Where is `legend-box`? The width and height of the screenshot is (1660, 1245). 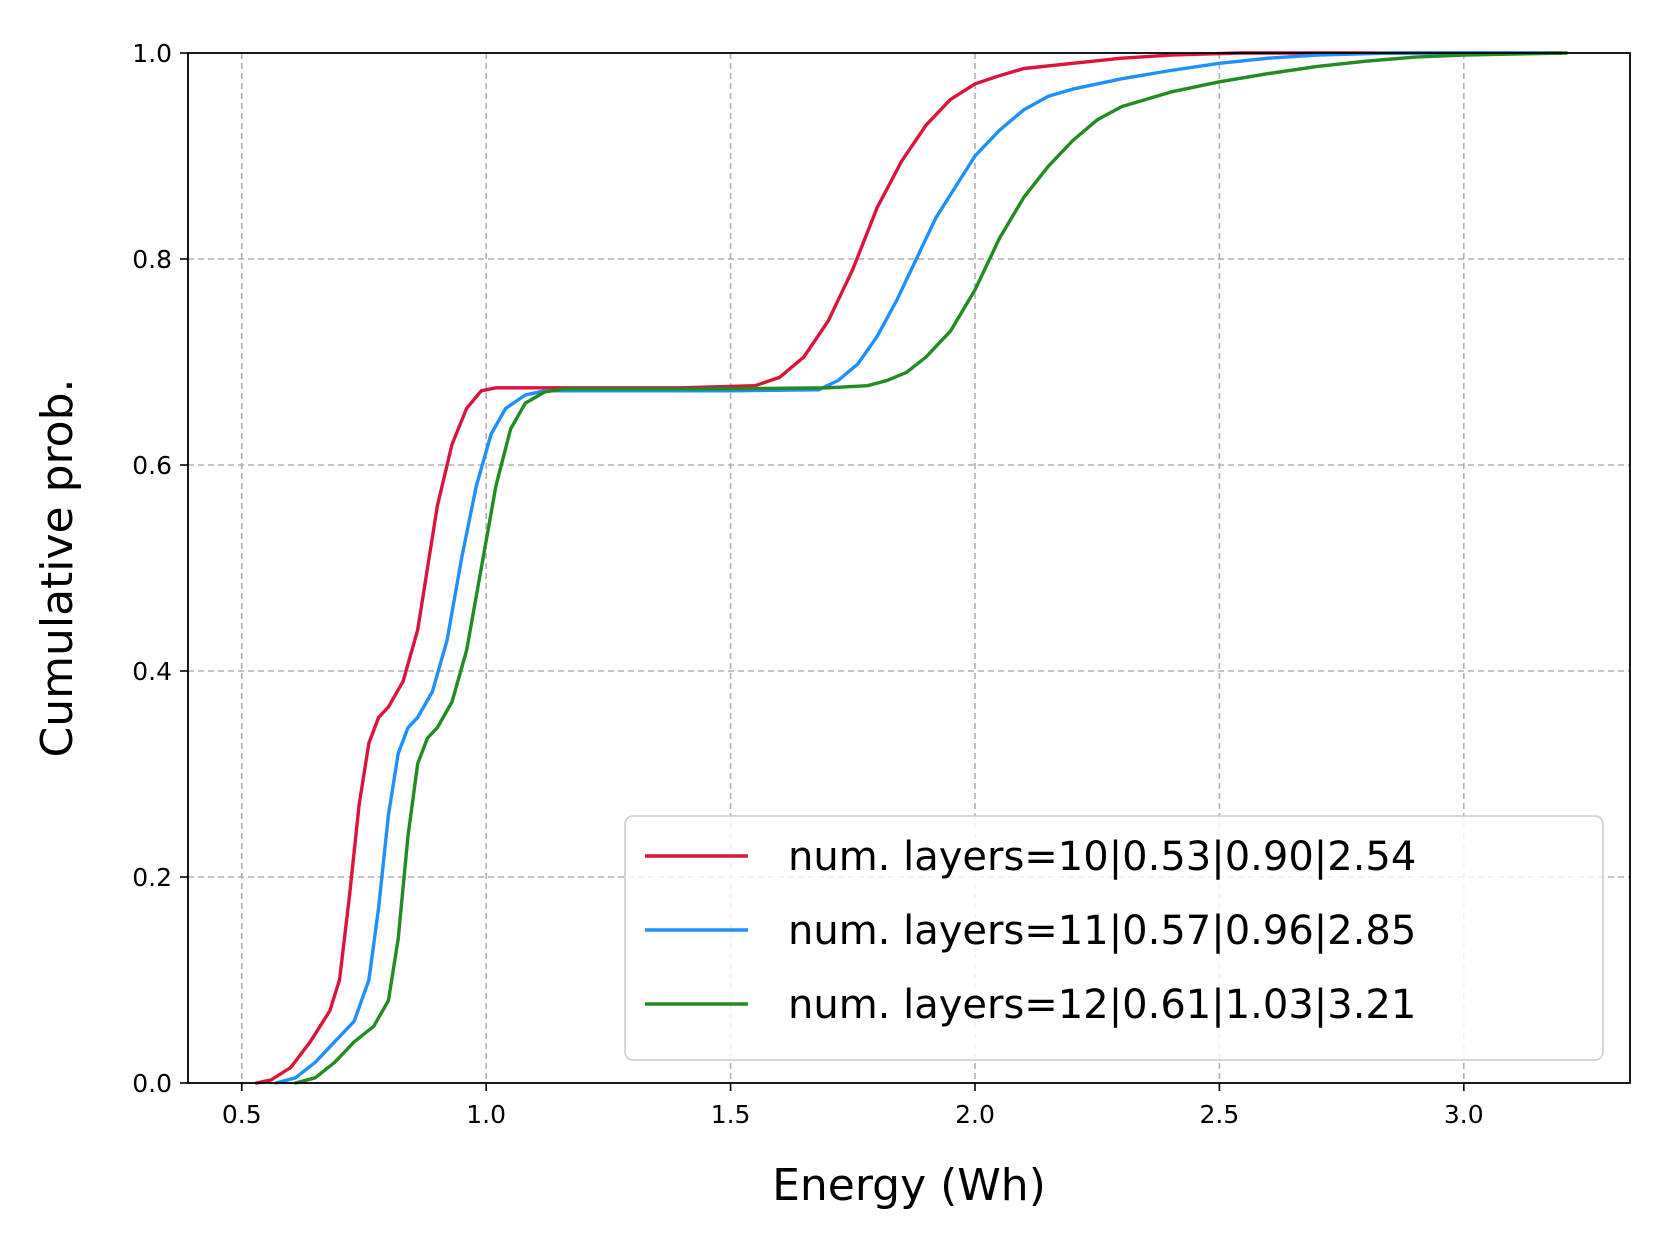
legend-box is located at coordinates (1114, 938).